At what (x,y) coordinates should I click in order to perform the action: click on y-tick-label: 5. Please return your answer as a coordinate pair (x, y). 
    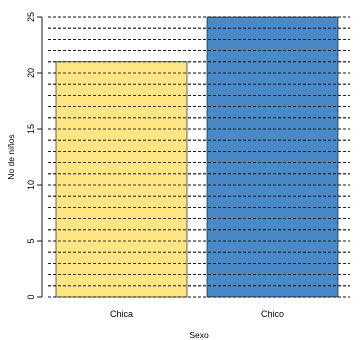
    Looking at the image, I should click on (31, 240).